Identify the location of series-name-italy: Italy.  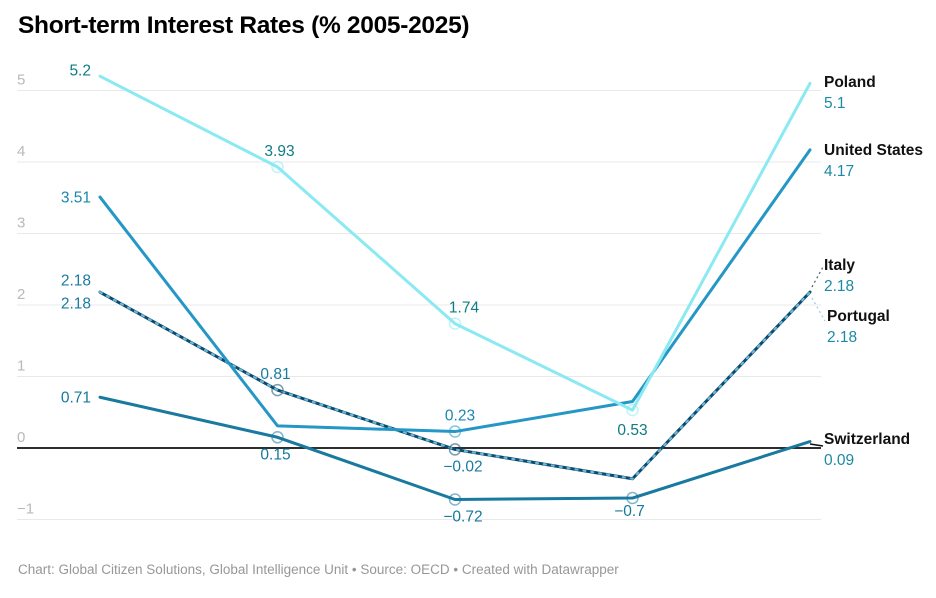
(840, 265).